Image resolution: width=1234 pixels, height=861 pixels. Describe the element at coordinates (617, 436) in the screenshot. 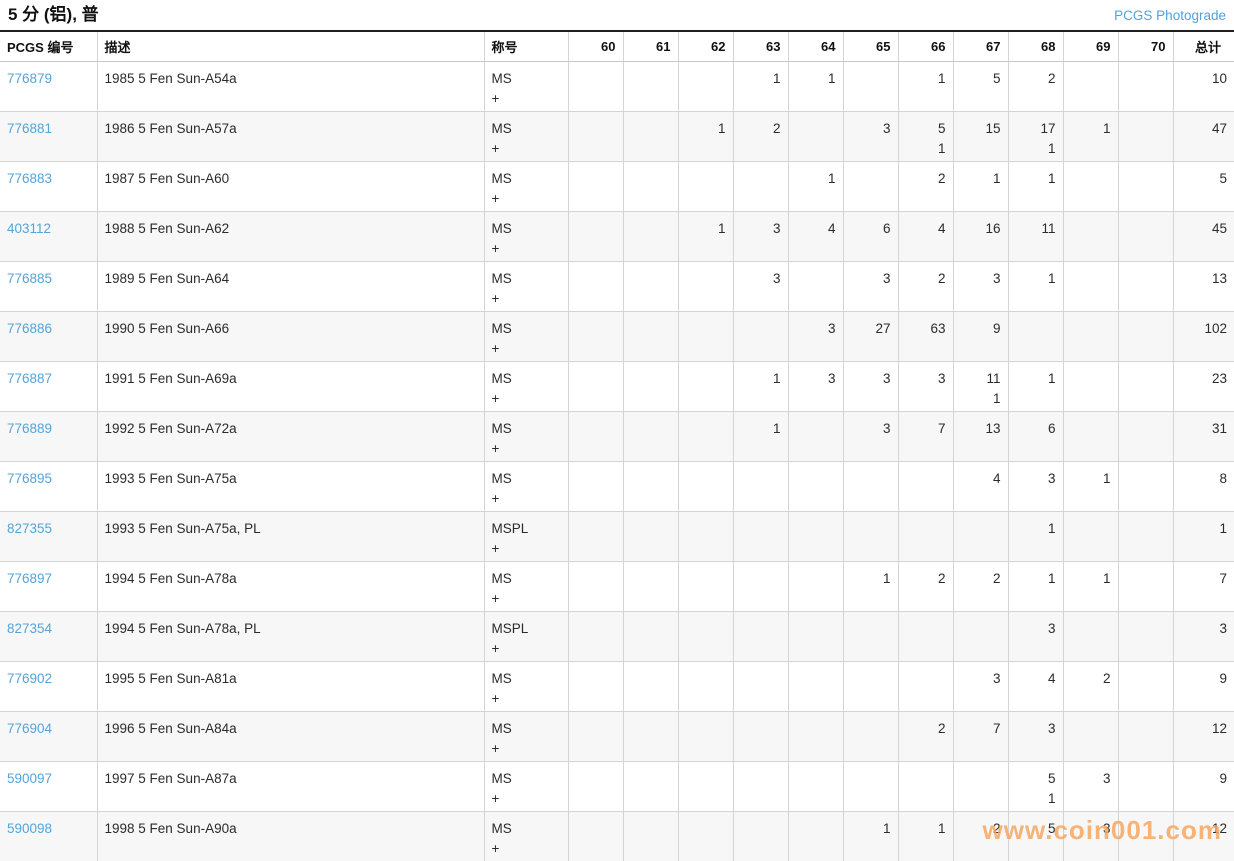

I see `table-row: 776889 1992 5 Fen Sun-A72a MS +1 3 7 13 6 31` at that location.